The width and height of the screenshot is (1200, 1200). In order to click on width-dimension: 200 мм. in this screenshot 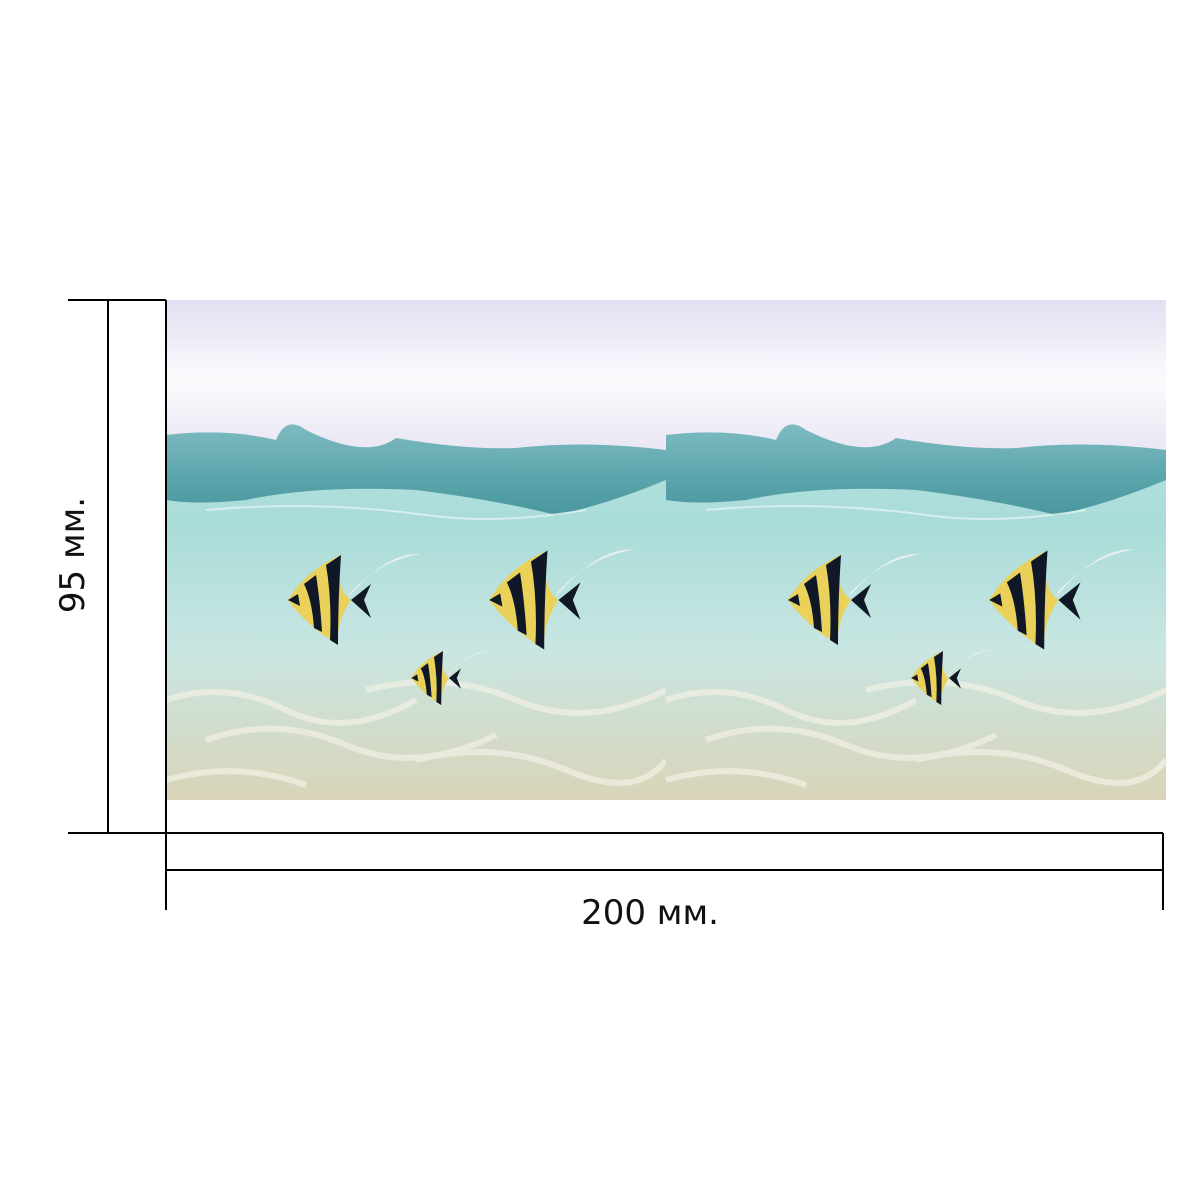, I will do `click(664, 866)`.